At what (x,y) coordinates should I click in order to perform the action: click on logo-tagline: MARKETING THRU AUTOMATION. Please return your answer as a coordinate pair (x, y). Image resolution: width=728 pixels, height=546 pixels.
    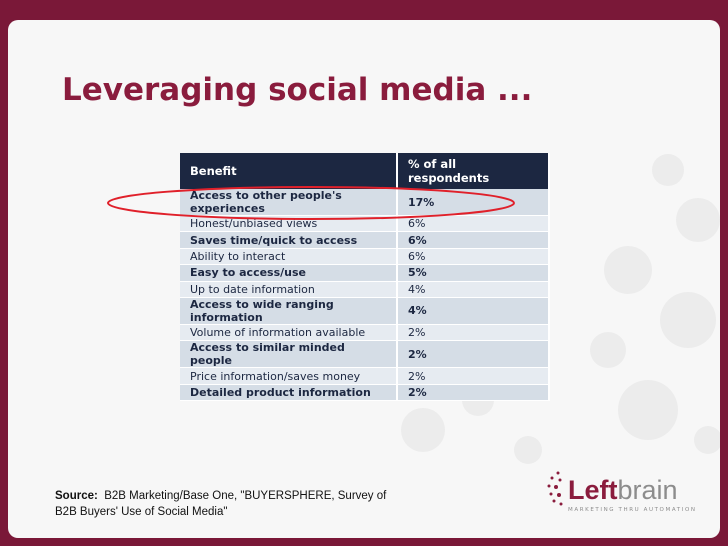
    Looking at the image, I should click on (632, 510).